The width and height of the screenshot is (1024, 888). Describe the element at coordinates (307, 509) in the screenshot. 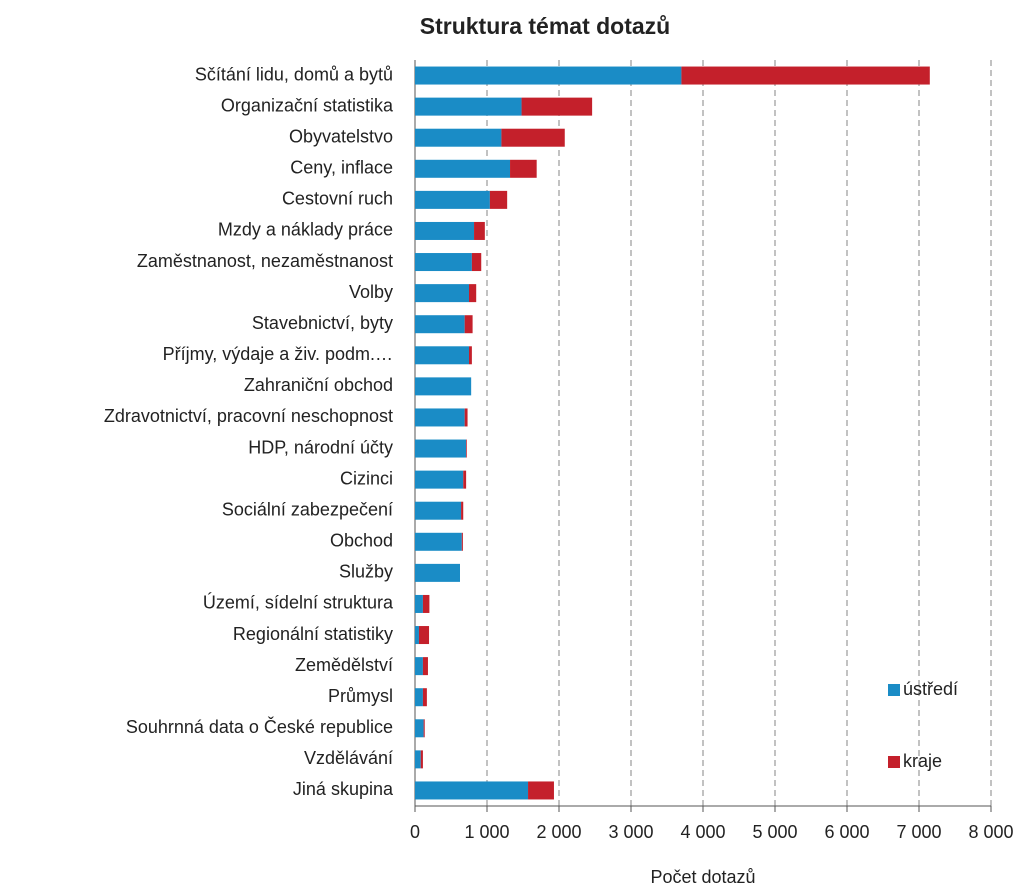

I see `y-tick-label: Sociální zabezpečení` at that location.